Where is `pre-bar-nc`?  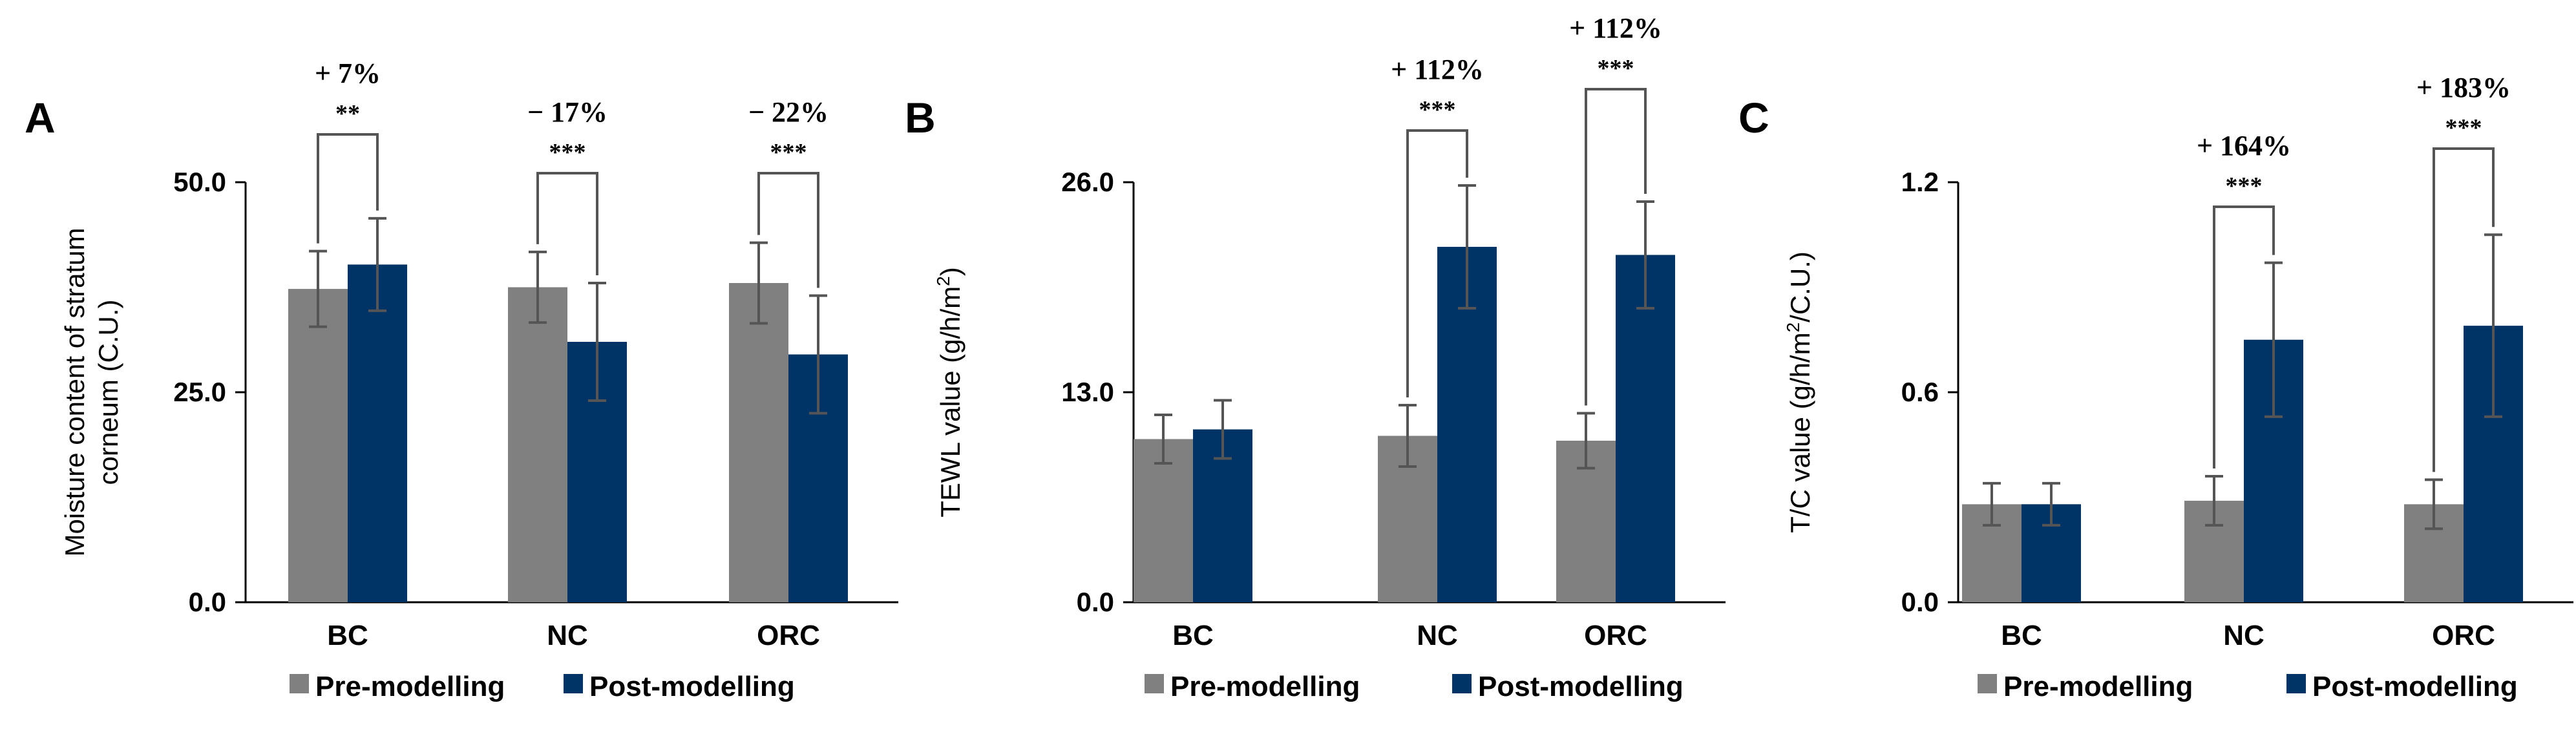 pre-bar-nc is located at coordinates (537, 444).